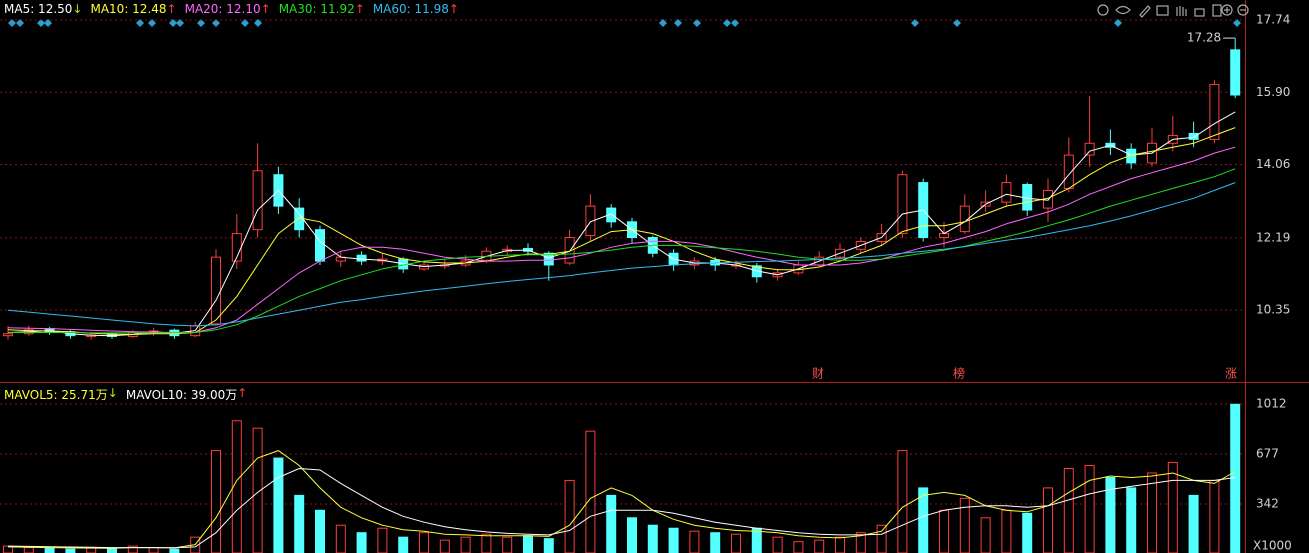 Image resolution: width=1309 pixels, height=553 pixels. Describe the element at coordinates (1145, 11) in the screenshot. I see `draw-button` at that location.